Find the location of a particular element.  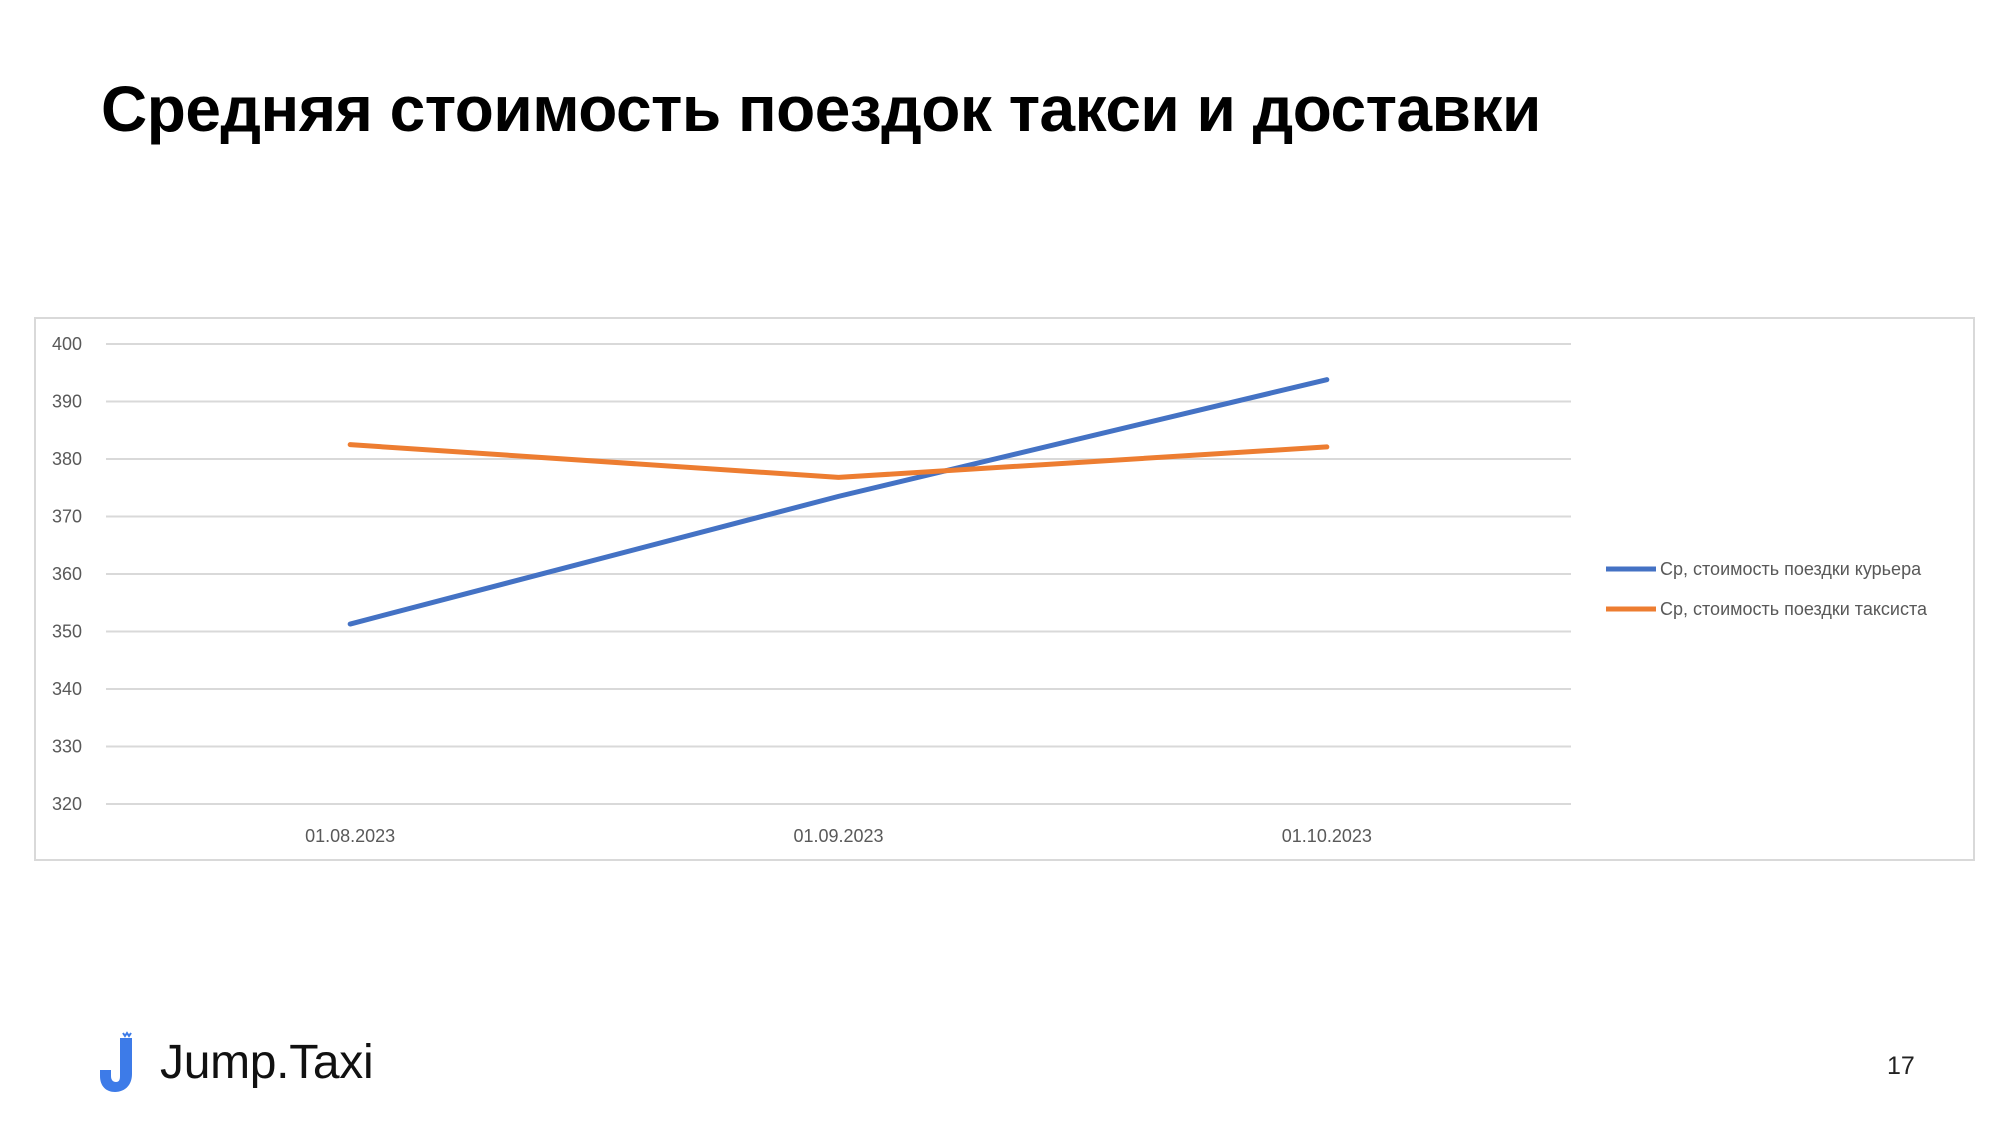

page-number: 17 is located at coordinates (1901, 1066).